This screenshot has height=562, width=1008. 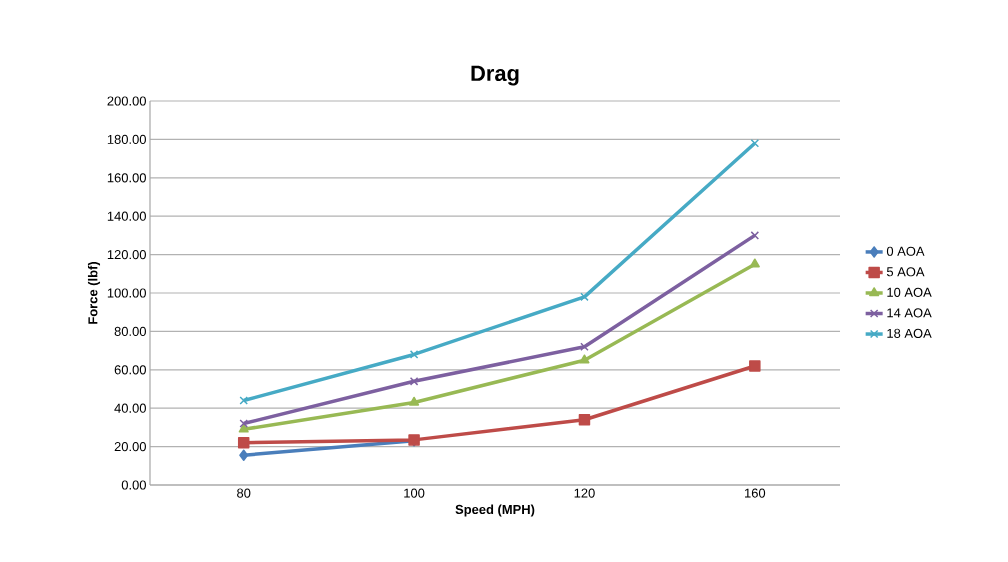 What do you see at coordinates (130, 408) in the screenshot?
I see `y-tick-label: 40.00` at bounding box center [130, 408].